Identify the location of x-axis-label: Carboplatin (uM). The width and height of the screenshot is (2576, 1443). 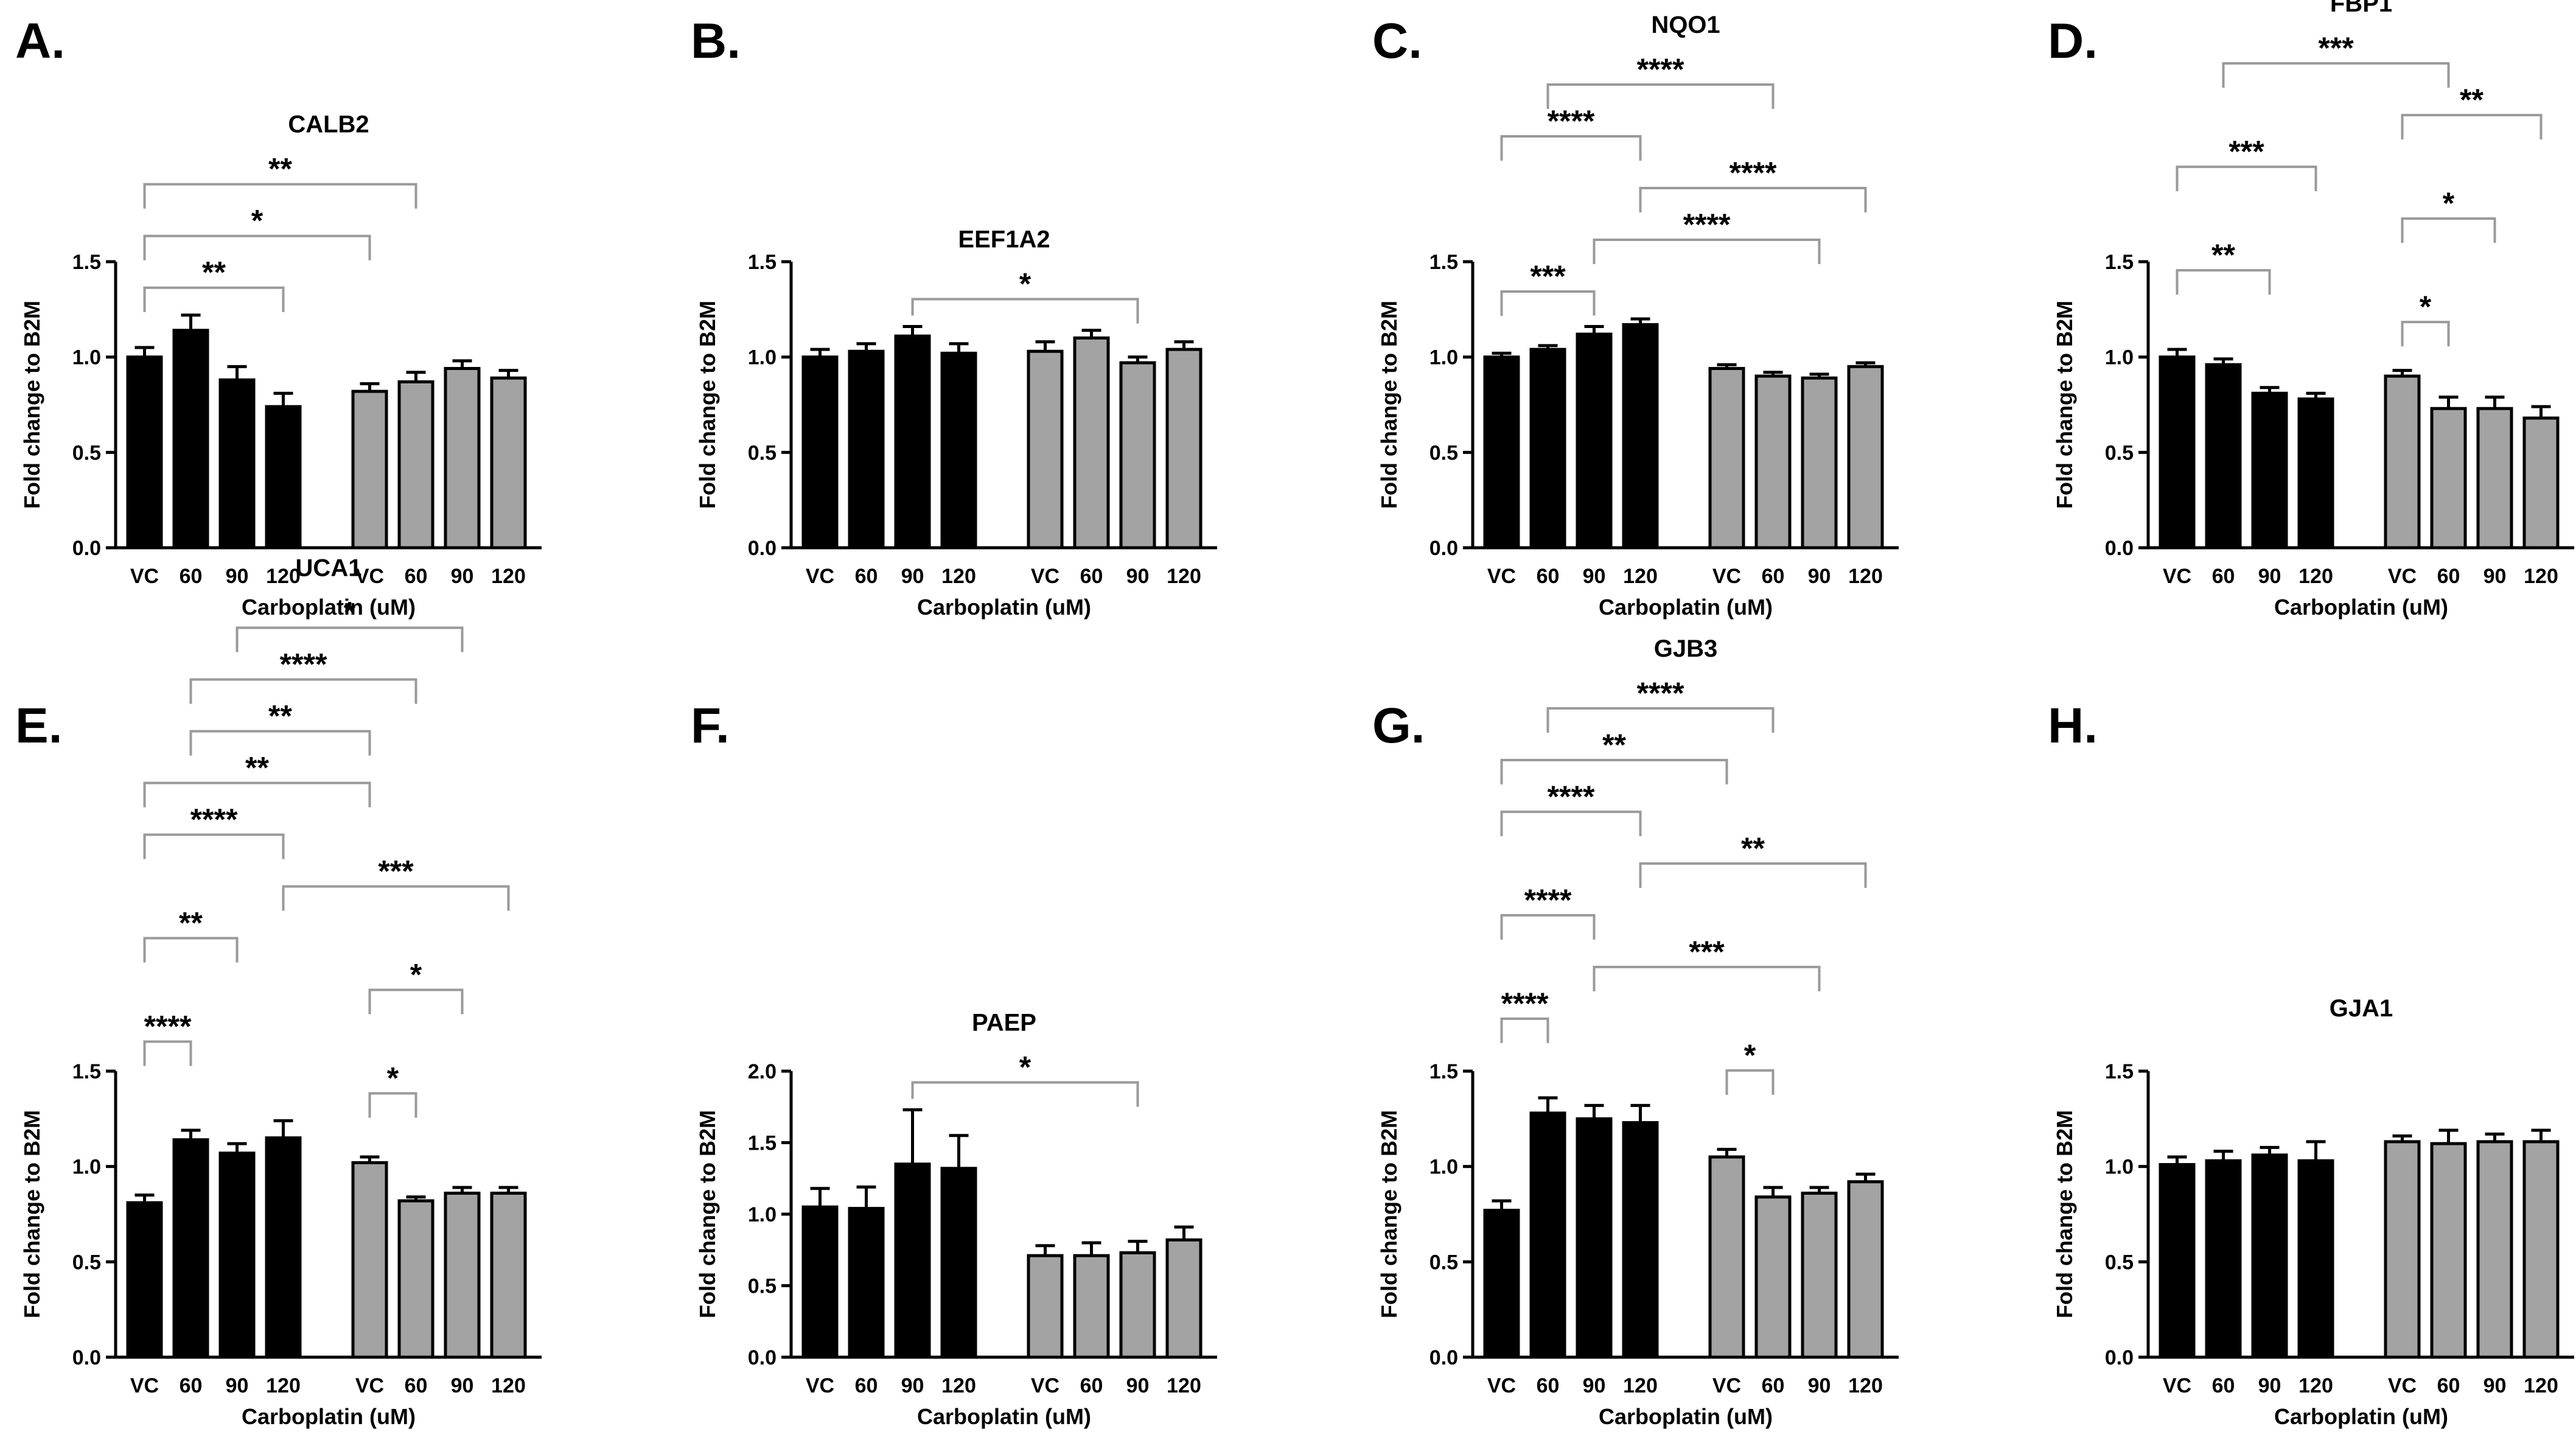
(1686, 1416).